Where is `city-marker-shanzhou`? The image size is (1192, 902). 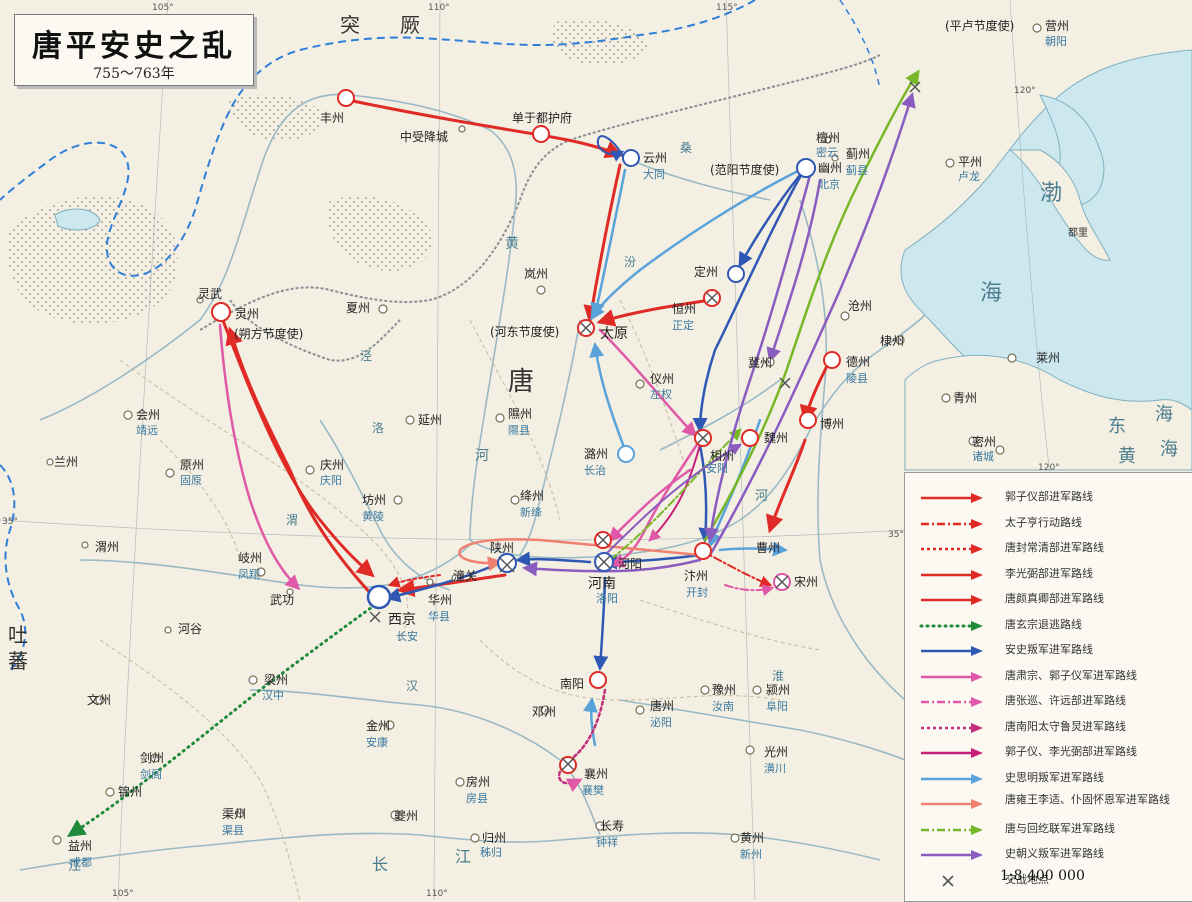
city-marker-shanzhou is located at coordinates (507, 563).